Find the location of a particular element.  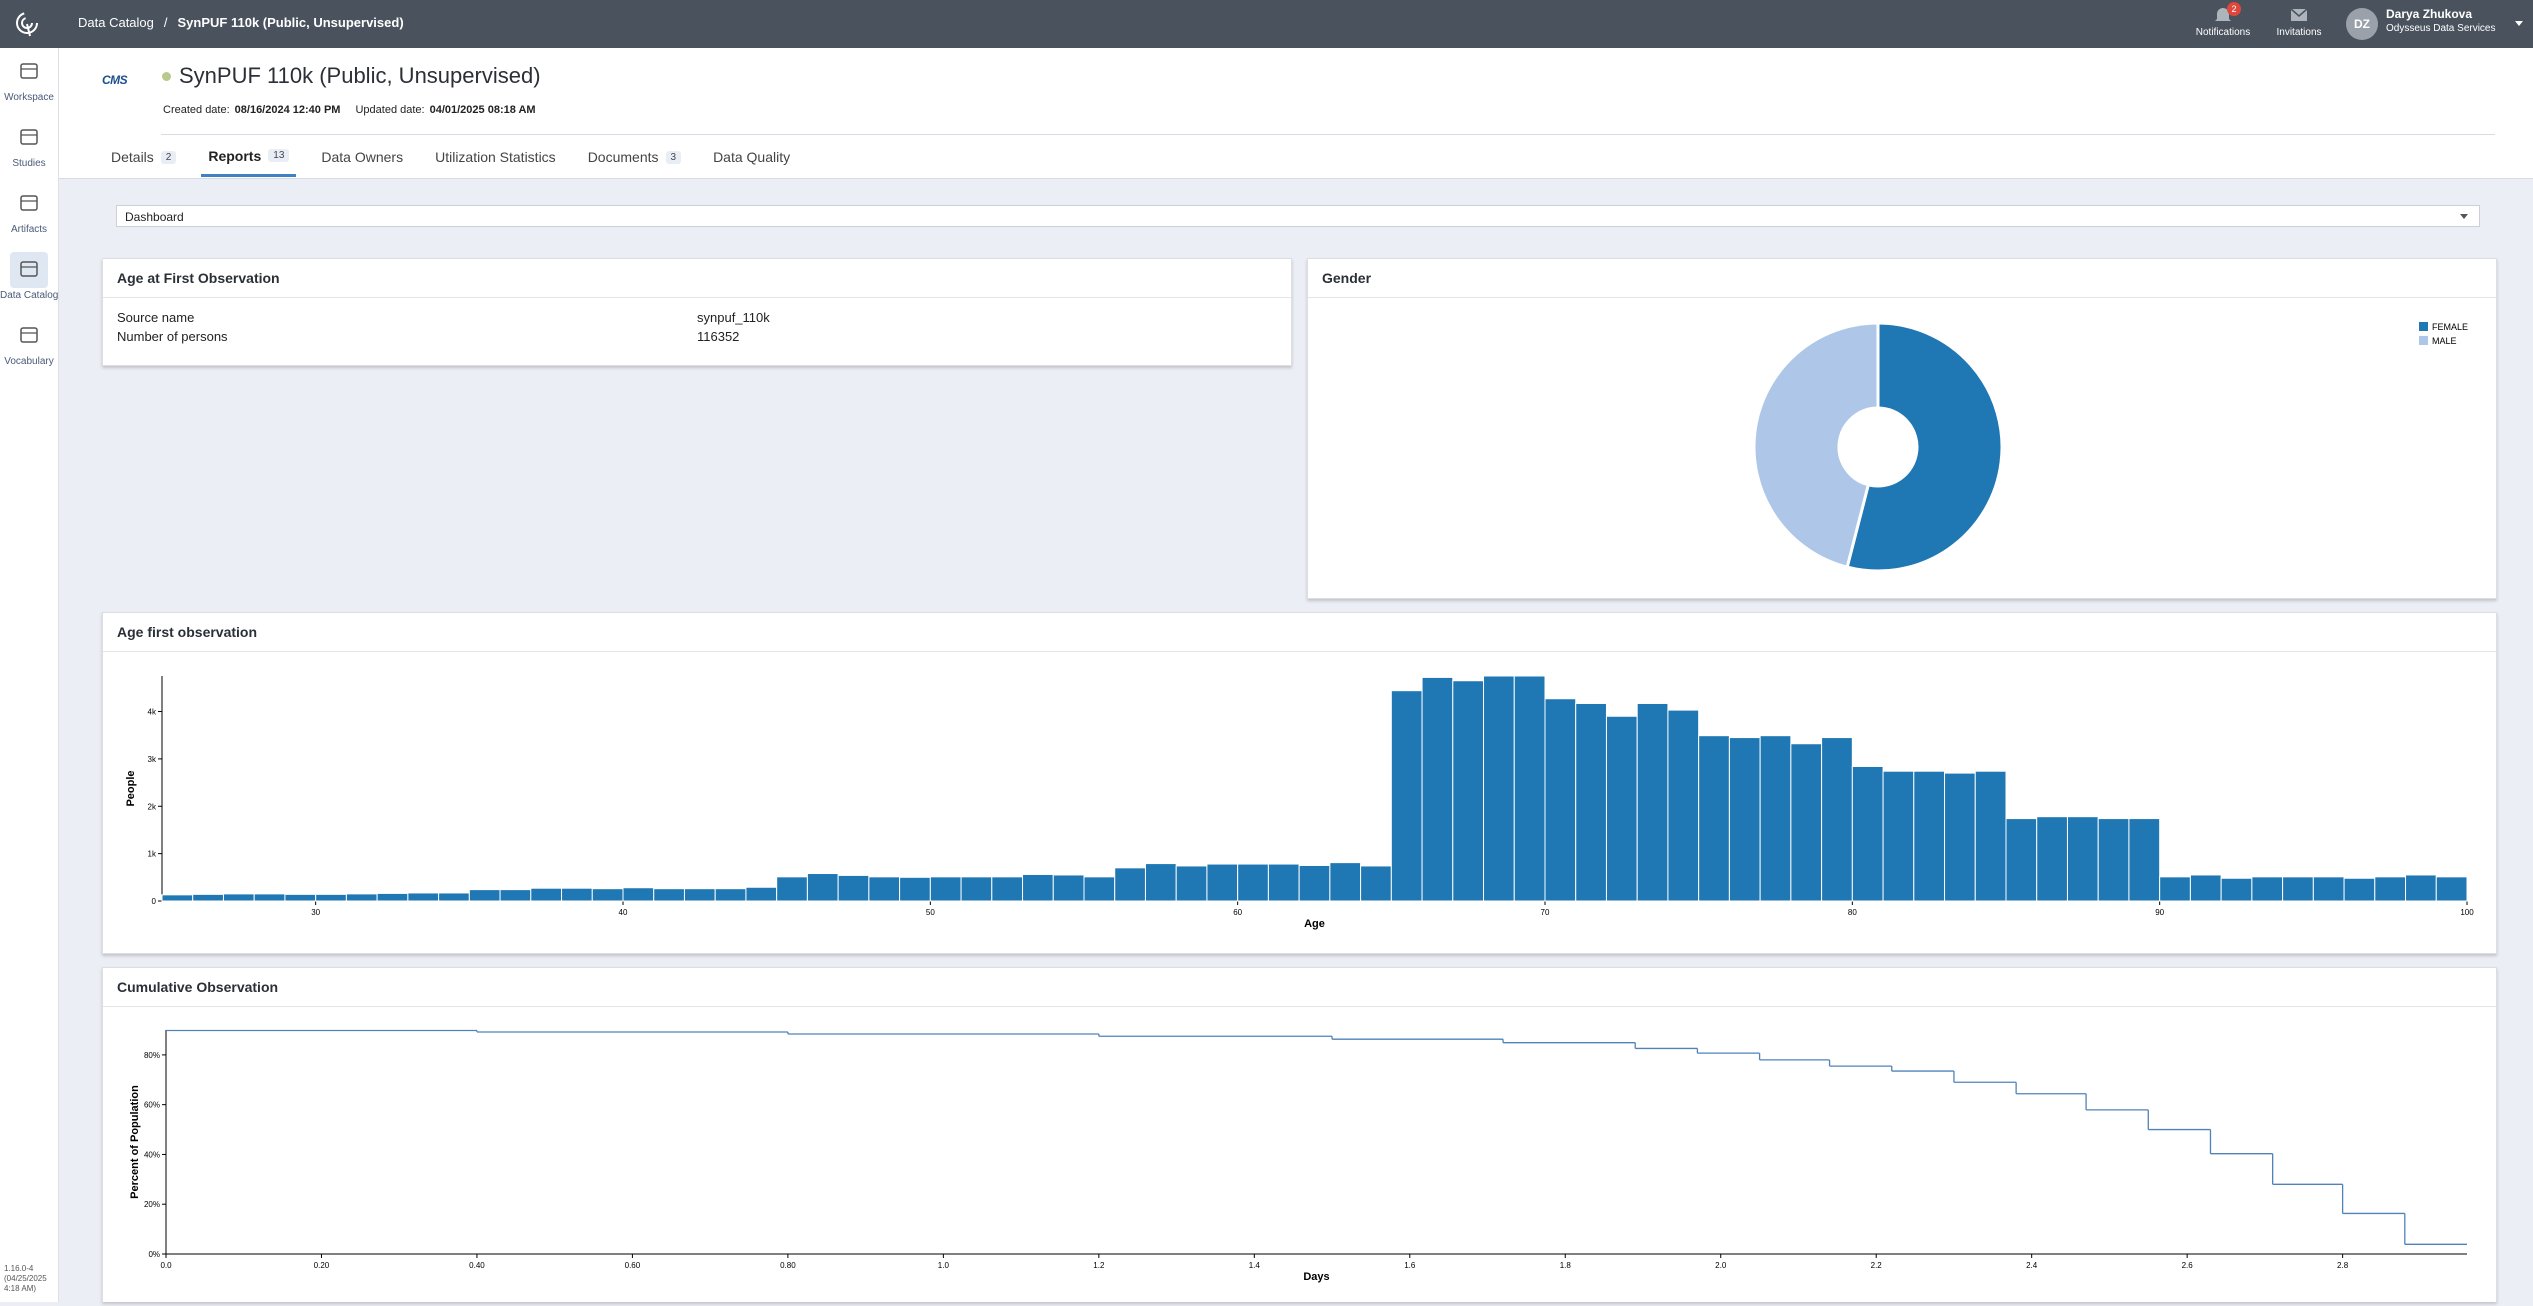

notifications-button: Notifications 2 is located at coordinates (2223, 23).